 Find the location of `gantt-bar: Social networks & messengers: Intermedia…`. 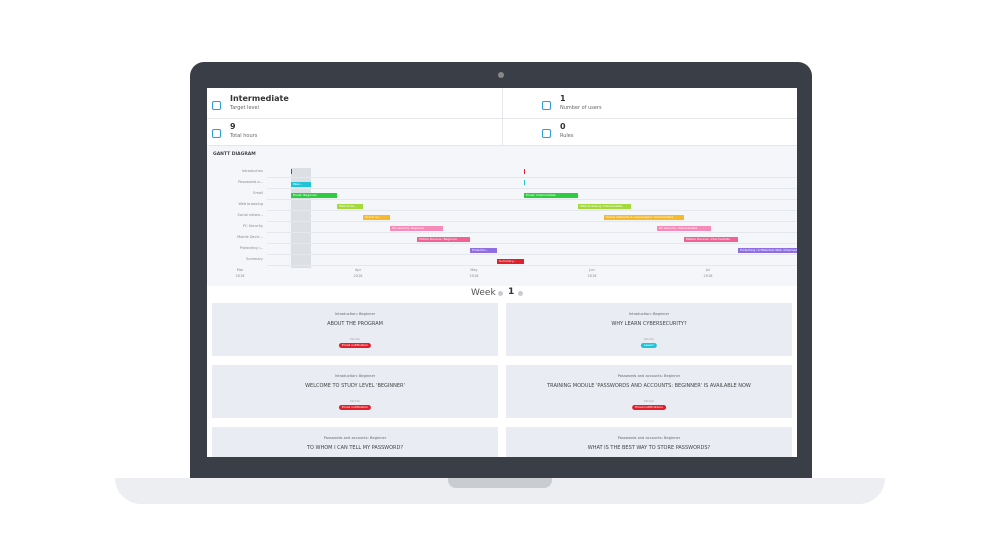

gantt-bar: Social networks & messengers: Intermedia… is located at coordinates (644, 217).